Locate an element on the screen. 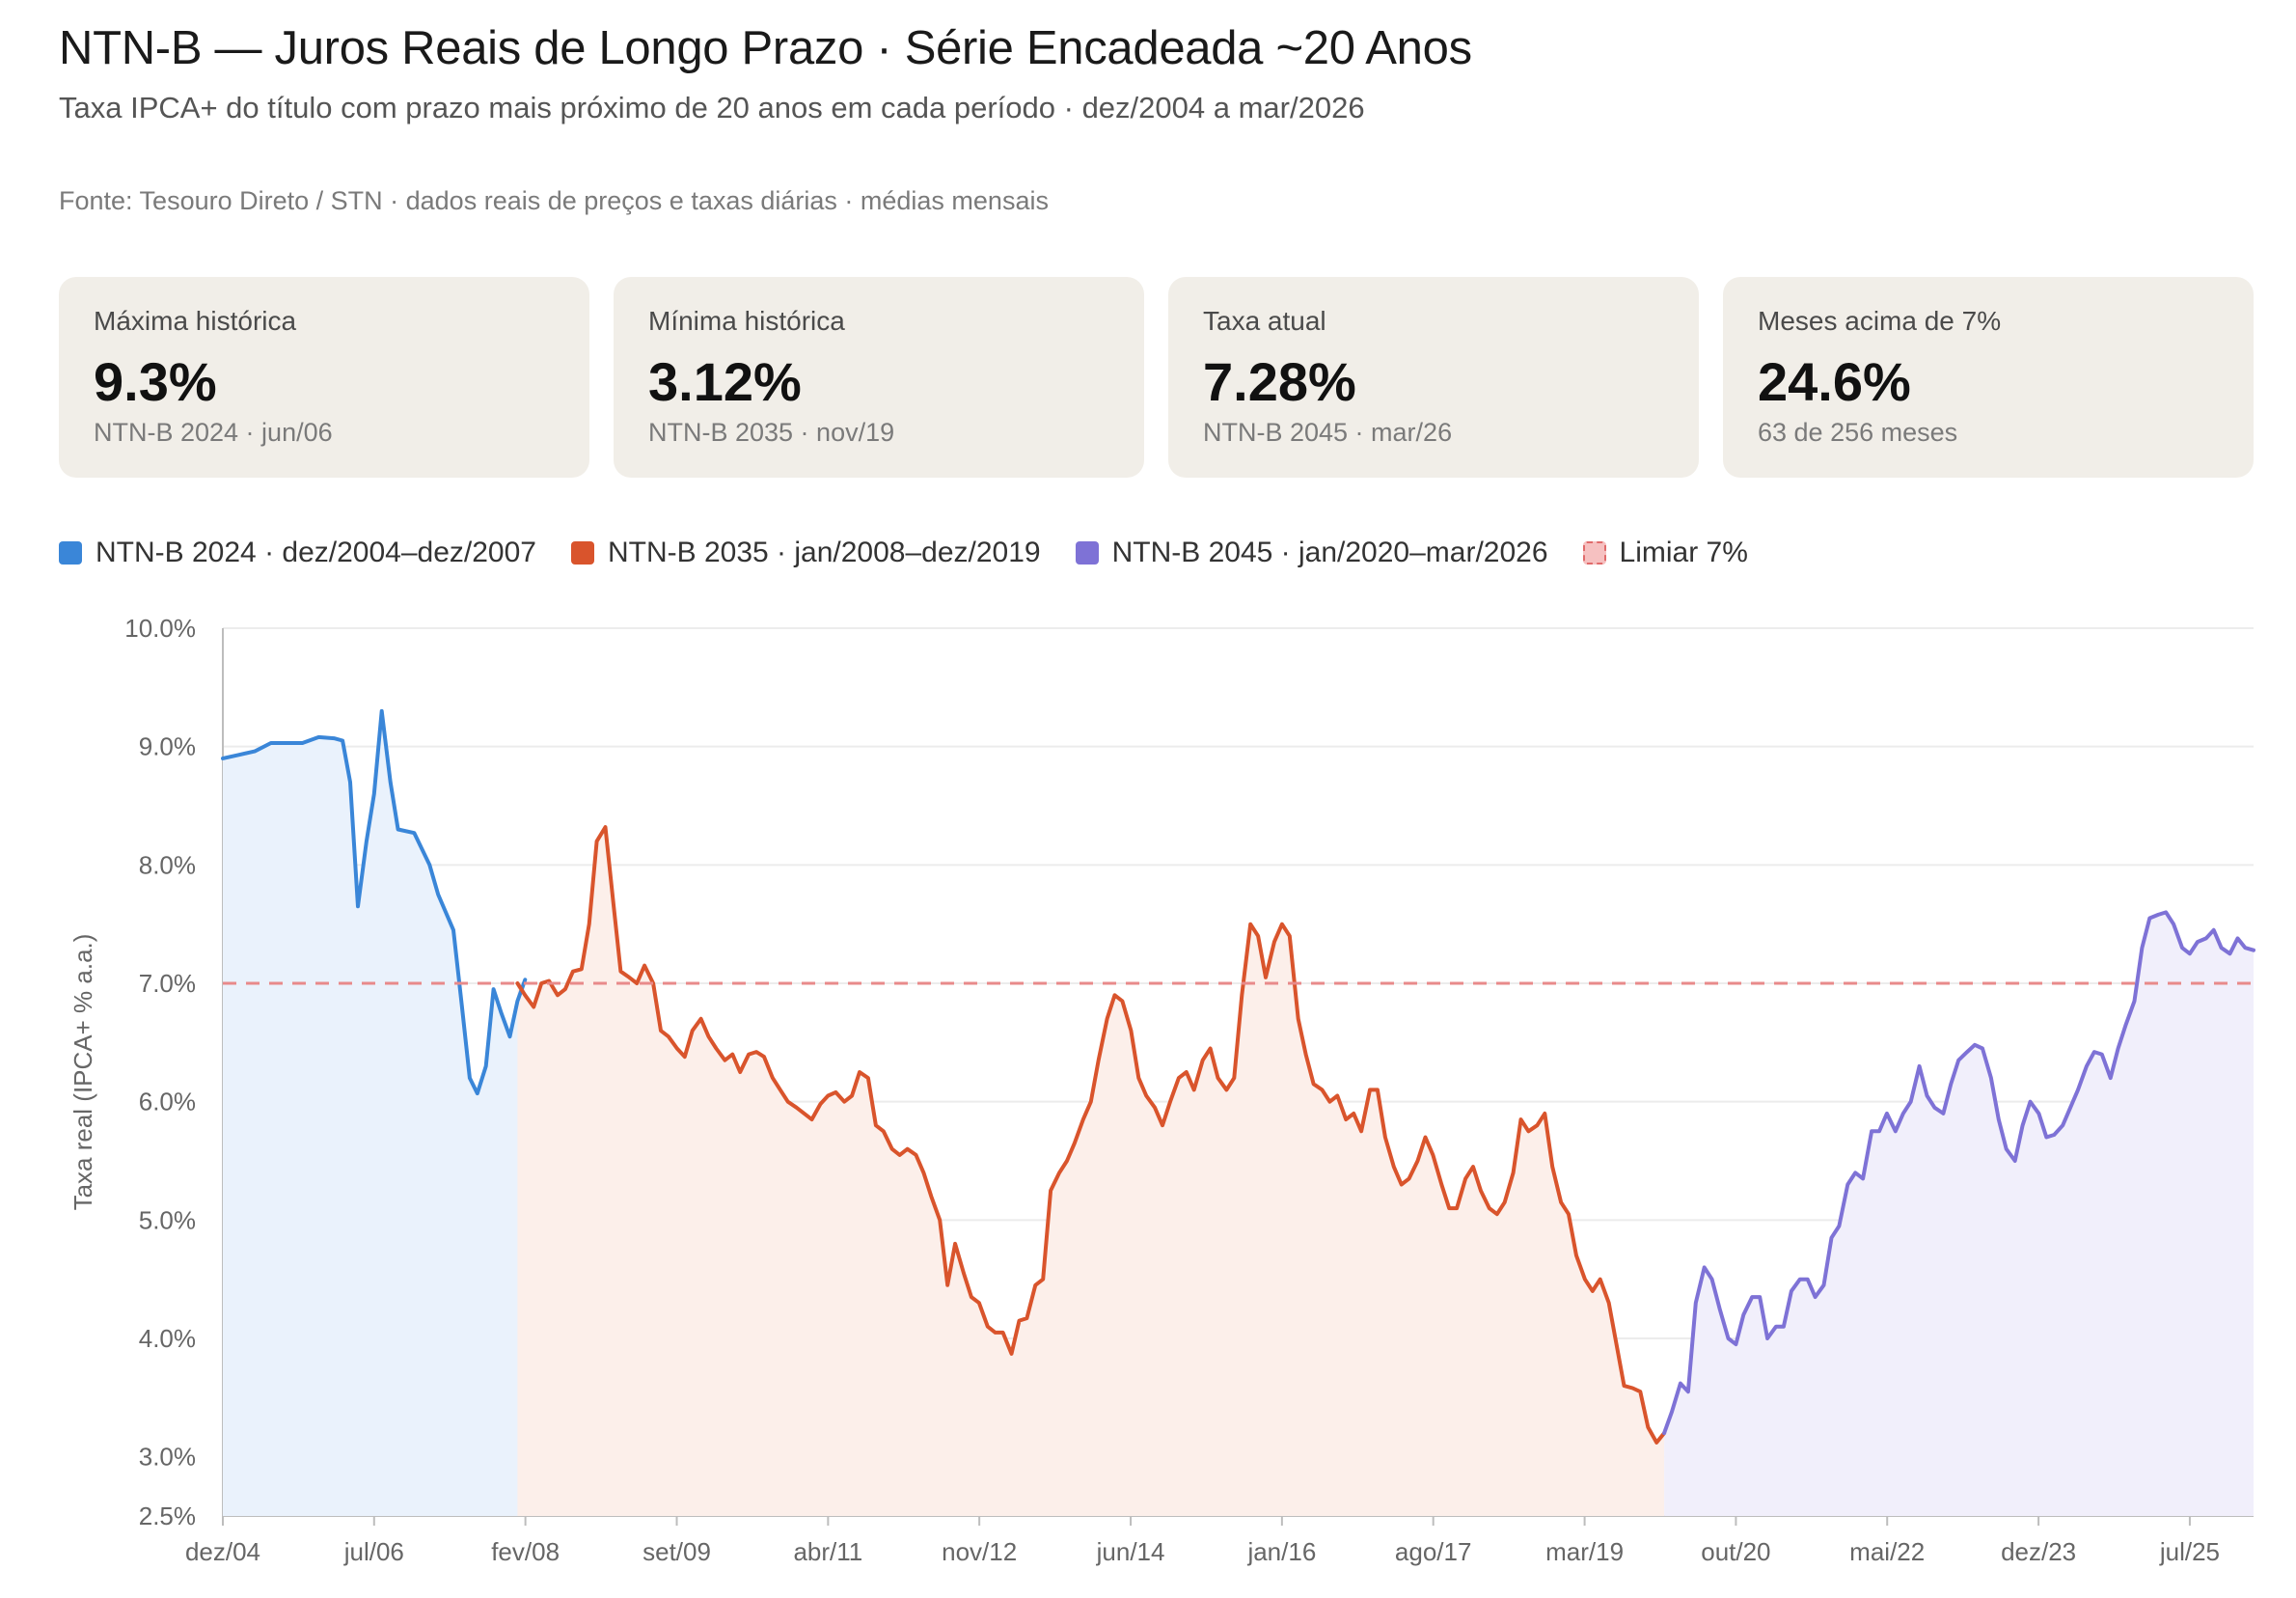  stat-card-label: Mínima histórica is located at coordinates (747, 321).